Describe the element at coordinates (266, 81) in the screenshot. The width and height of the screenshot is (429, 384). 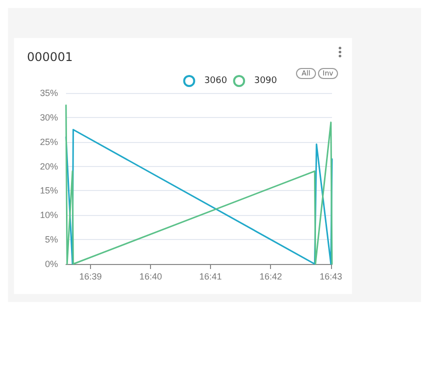
I see `legend-label: 3090` at that location.